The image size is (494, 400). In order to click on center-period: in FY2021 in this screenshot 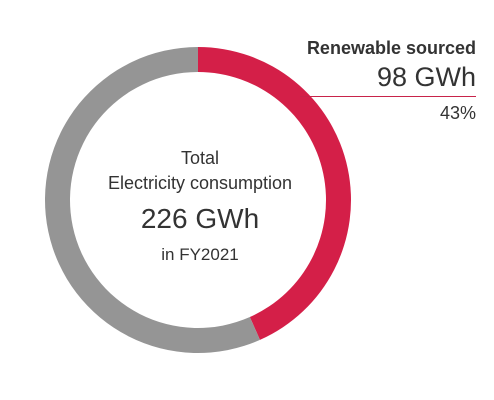, I will do `click(200, 254)`.